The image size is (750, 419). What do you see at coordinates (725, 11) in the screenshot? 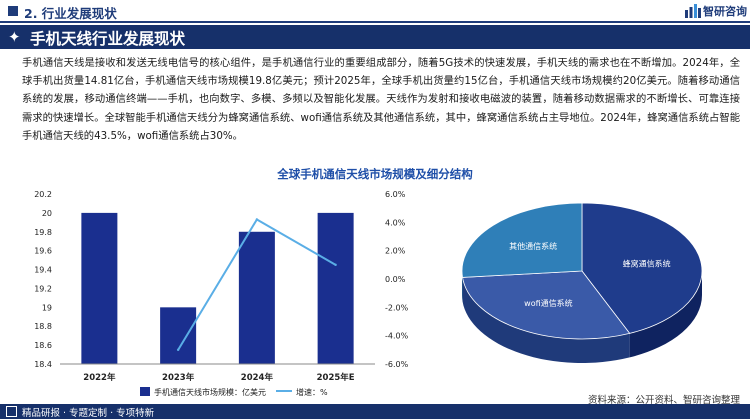
I see `brand-logo-text: 智研咨询` at bounding box center [725, 11].